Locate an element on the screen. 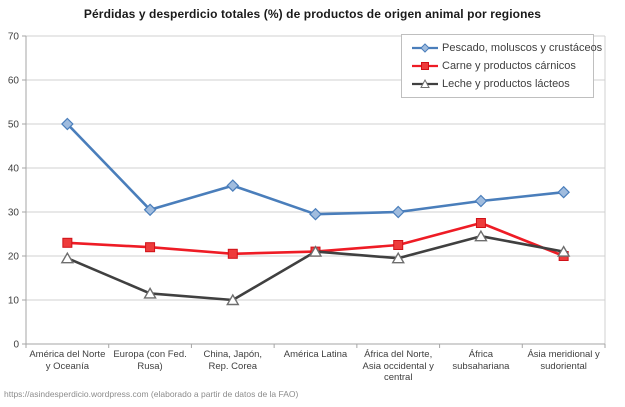 Image resolution: width=625 pixels, height=407 pixels. x-axis-label: Europa (con Fed. Rusa) is located at coordinates (150, 360).